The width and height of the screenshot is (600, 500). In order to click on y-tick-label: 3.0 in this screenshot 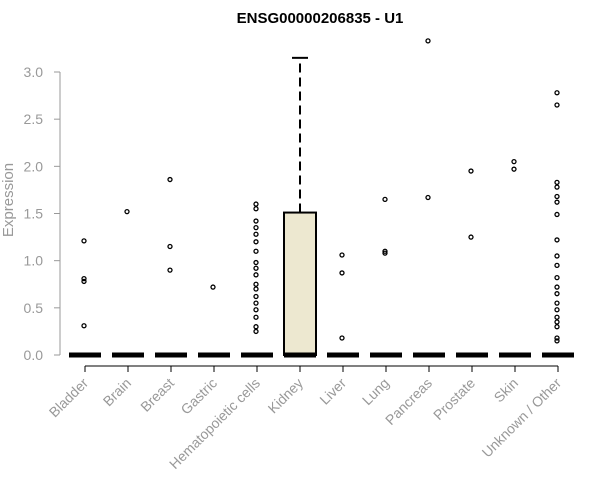, I will do `click(34, 72)`.